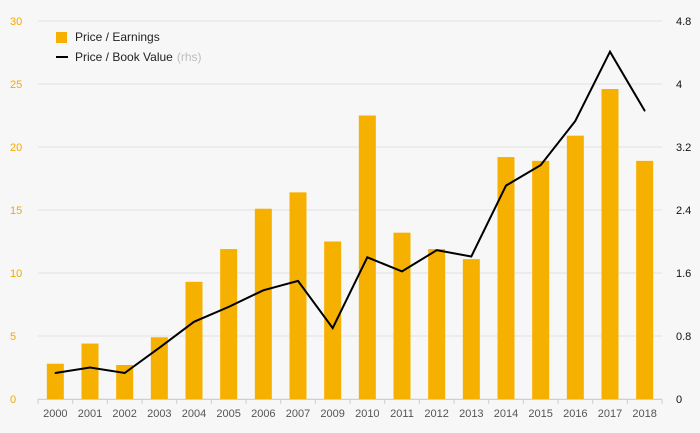 This screenshot has height=433, width=700. Describe the element at coordinates (471, 414) in the screenshot. I see `x-tick-label: 2013` at that location.